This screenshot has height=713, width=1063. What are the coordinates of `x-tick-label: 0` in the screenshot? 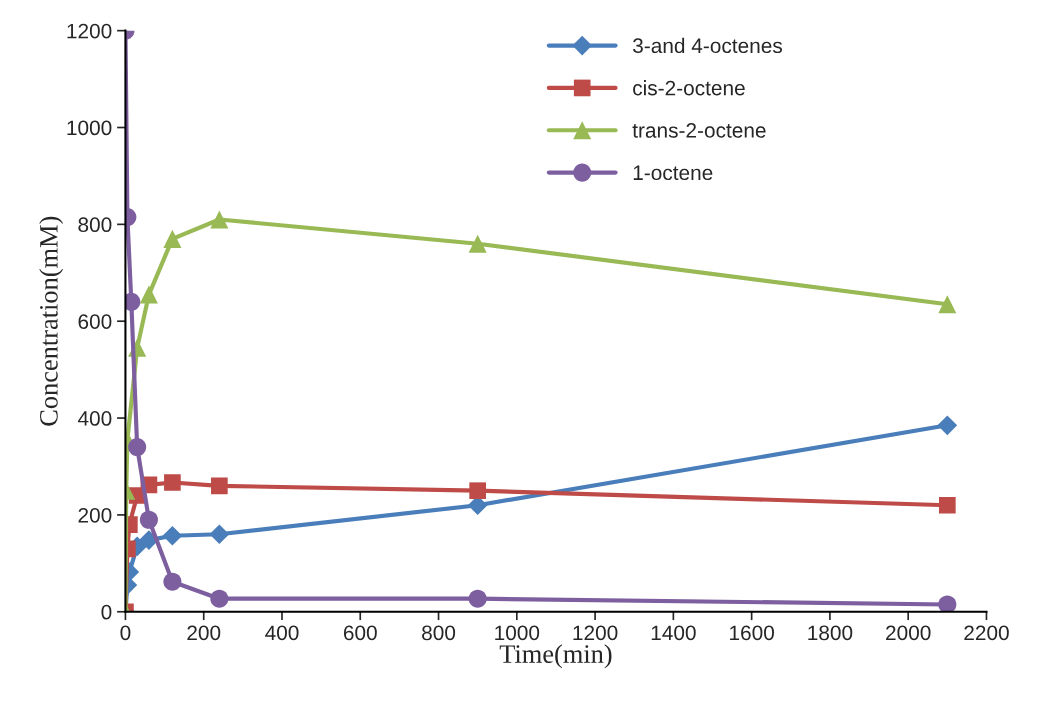 It's located at (125, 633).